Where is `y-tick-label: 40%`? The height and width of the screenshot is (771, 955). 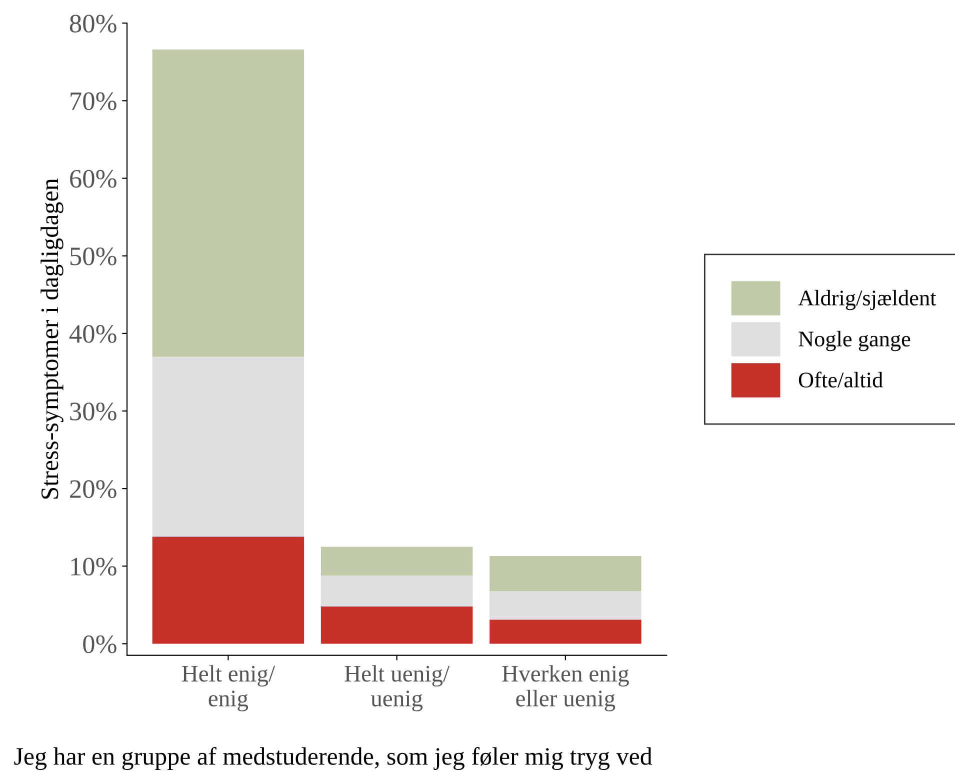 y-tick-label: 40% is located at coordinates (92, 334).